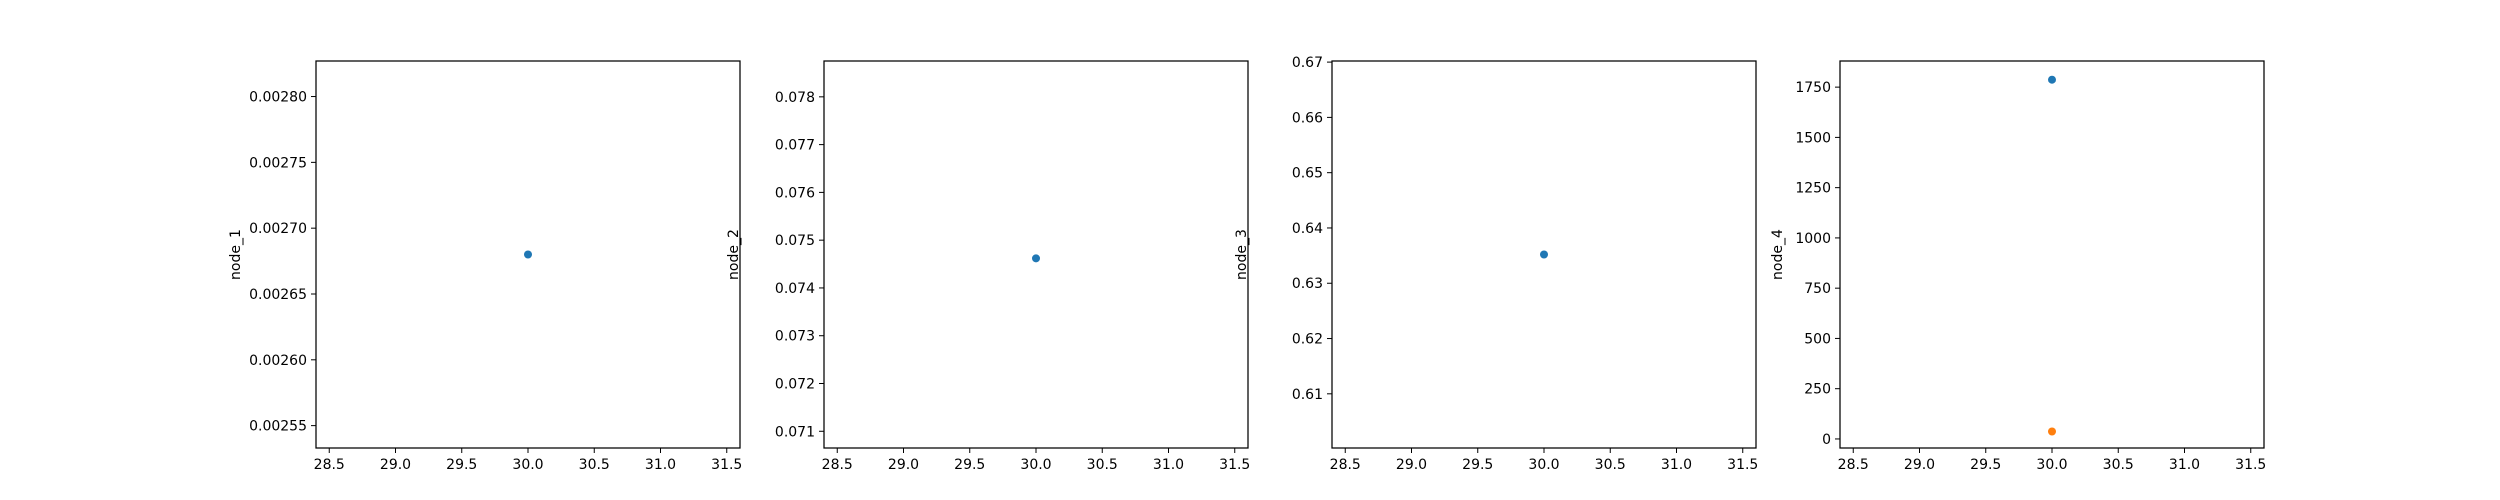  What do you see at coordinates (795, 337) in the screenshot?
I see `y-tick-label: 0.073` at bounding box center [795, 337].